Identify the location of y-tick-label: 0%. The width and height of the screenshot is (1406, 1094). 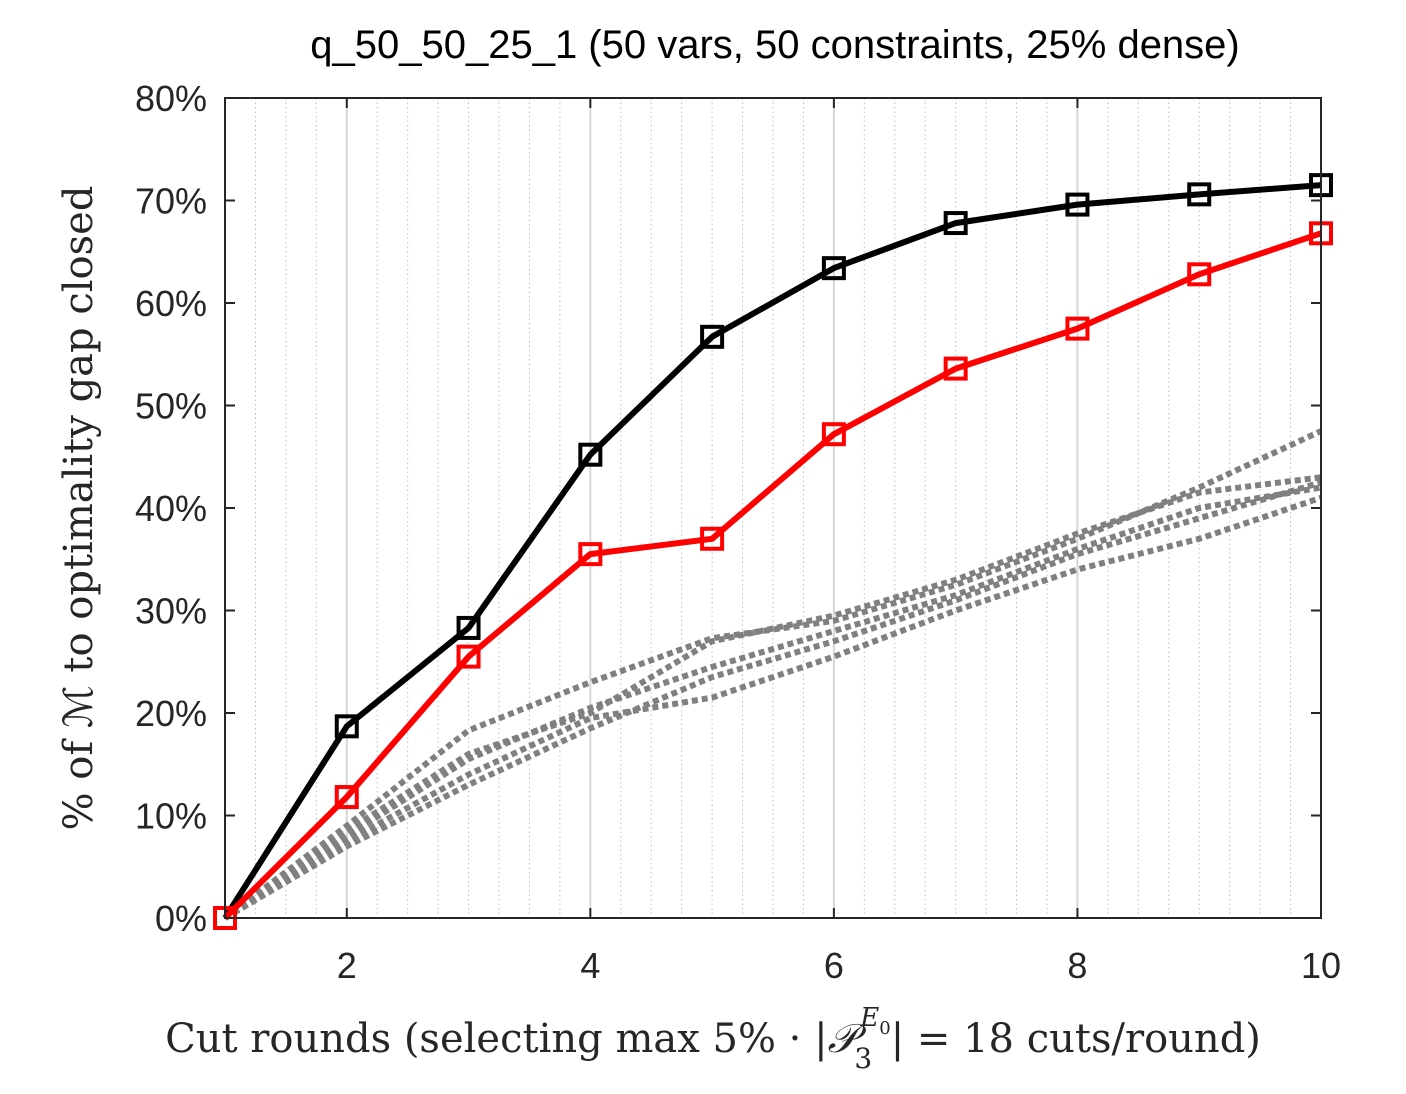
(181, 918).